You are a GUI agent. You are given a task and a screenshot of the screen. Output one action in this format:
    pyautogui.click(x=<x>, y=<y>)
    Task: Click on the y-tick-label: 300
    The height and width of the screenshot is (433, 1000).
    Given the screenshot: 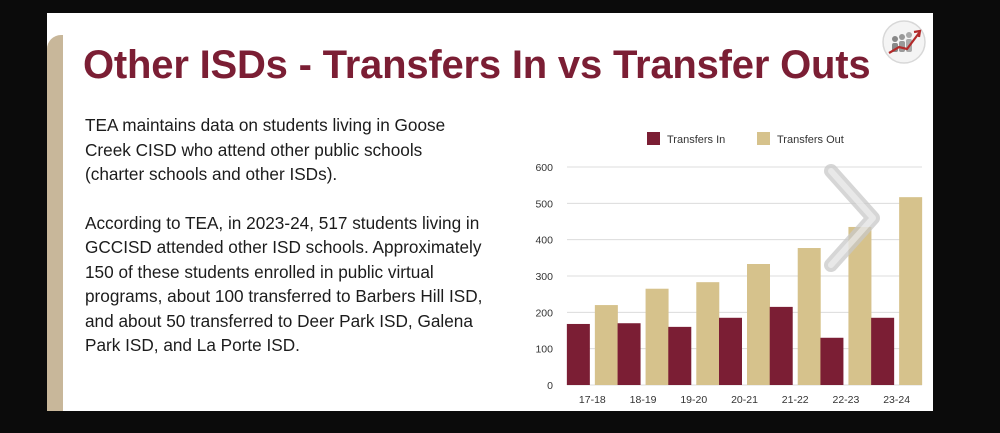 What is the action you would take?
    pyautogui.click(x=544, y=277)
    